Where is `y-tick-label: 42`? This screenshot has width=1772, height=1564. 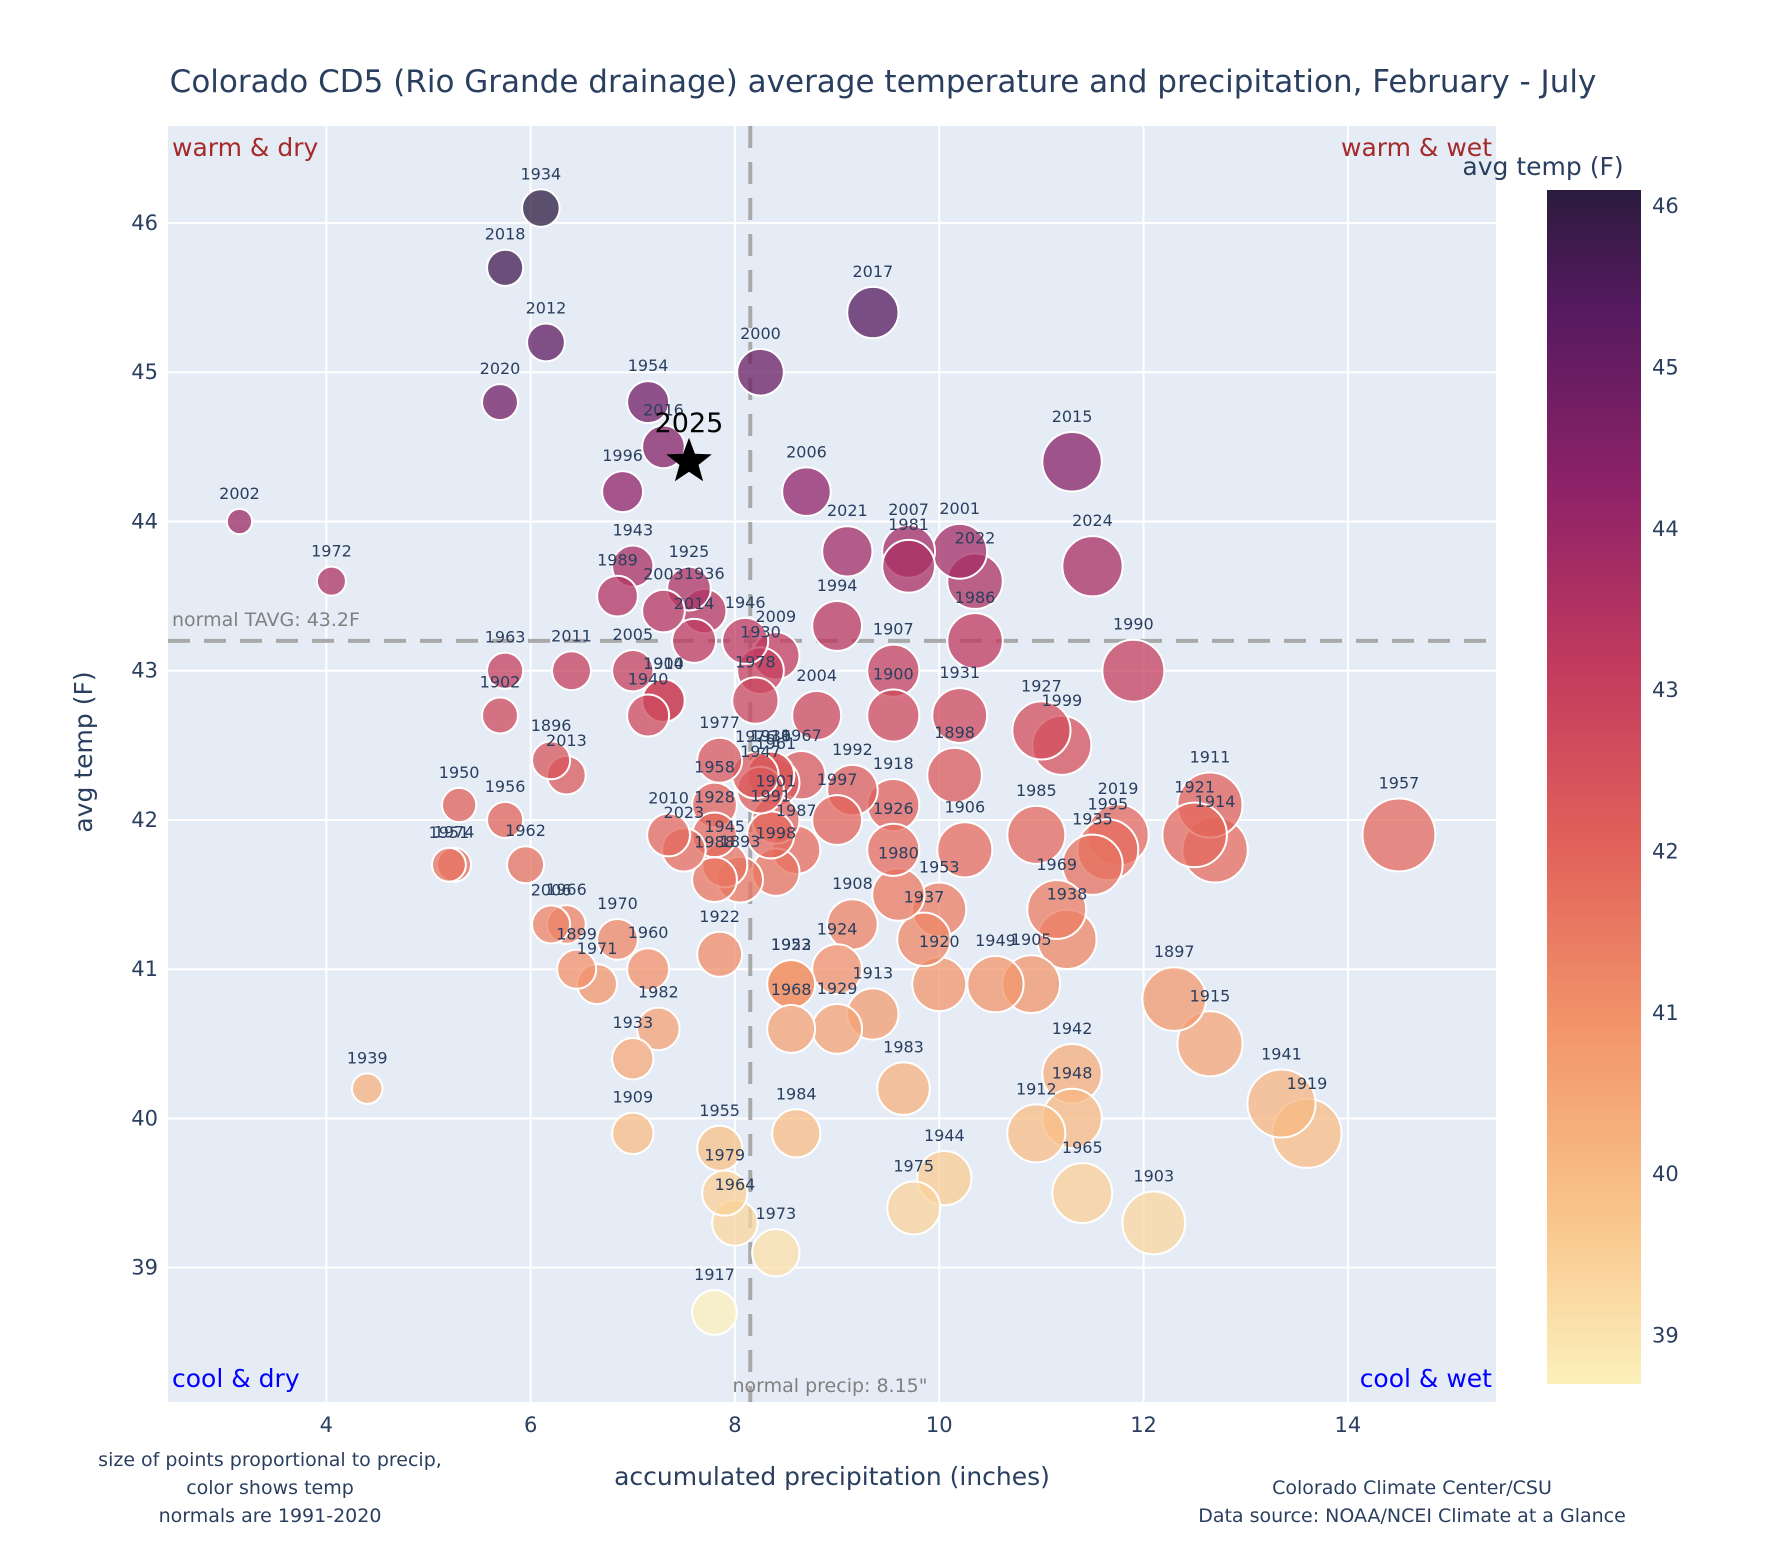
y-tick-label: 42 is located at coordinates (144, 820).